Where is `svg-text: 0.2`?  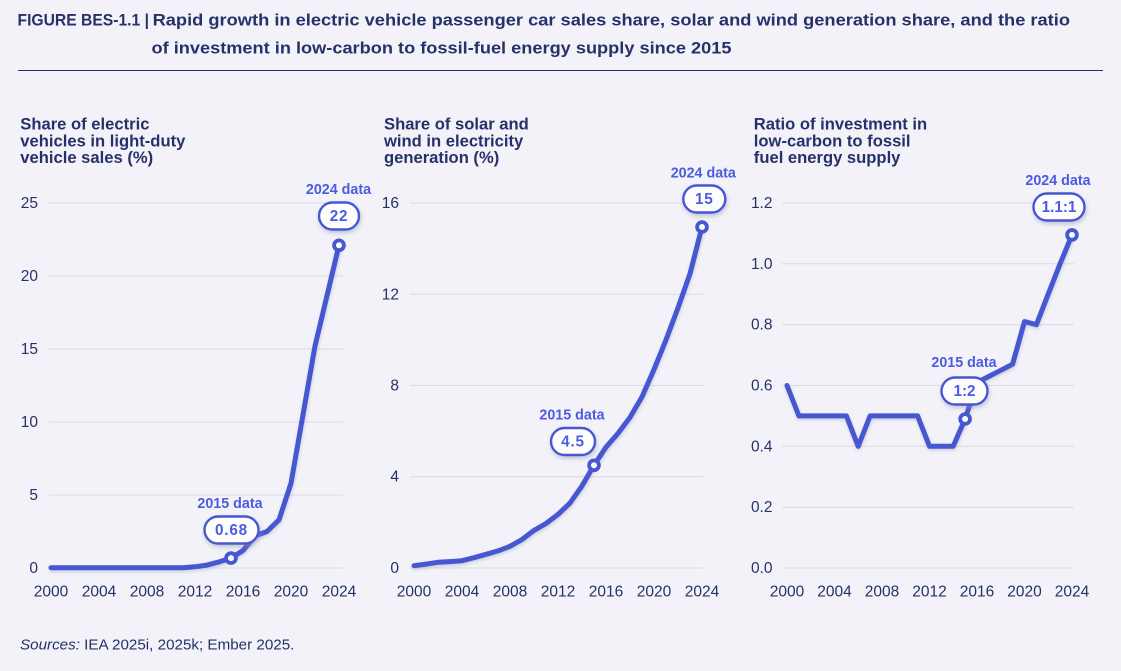 svg-text: 0.2 is located at coordinates (762, 507).